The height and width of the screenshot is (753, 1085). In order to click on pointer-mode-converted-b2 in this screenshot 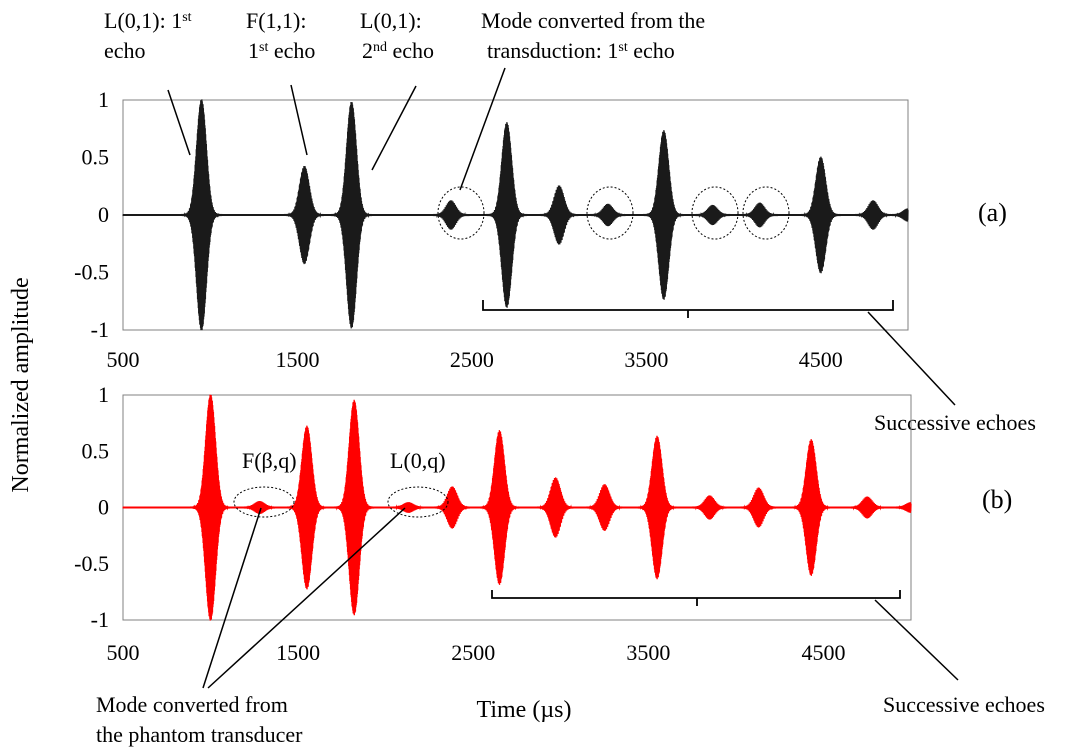, I will do `click(306, 598)`.